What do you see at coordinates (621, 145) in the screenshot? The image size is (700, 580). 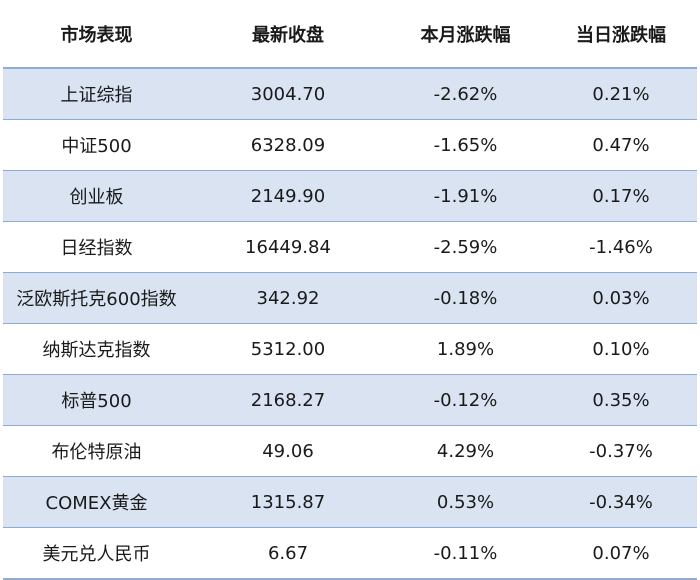 I see `cell-day-change: 0.47%` at bounding box center [621, 145].